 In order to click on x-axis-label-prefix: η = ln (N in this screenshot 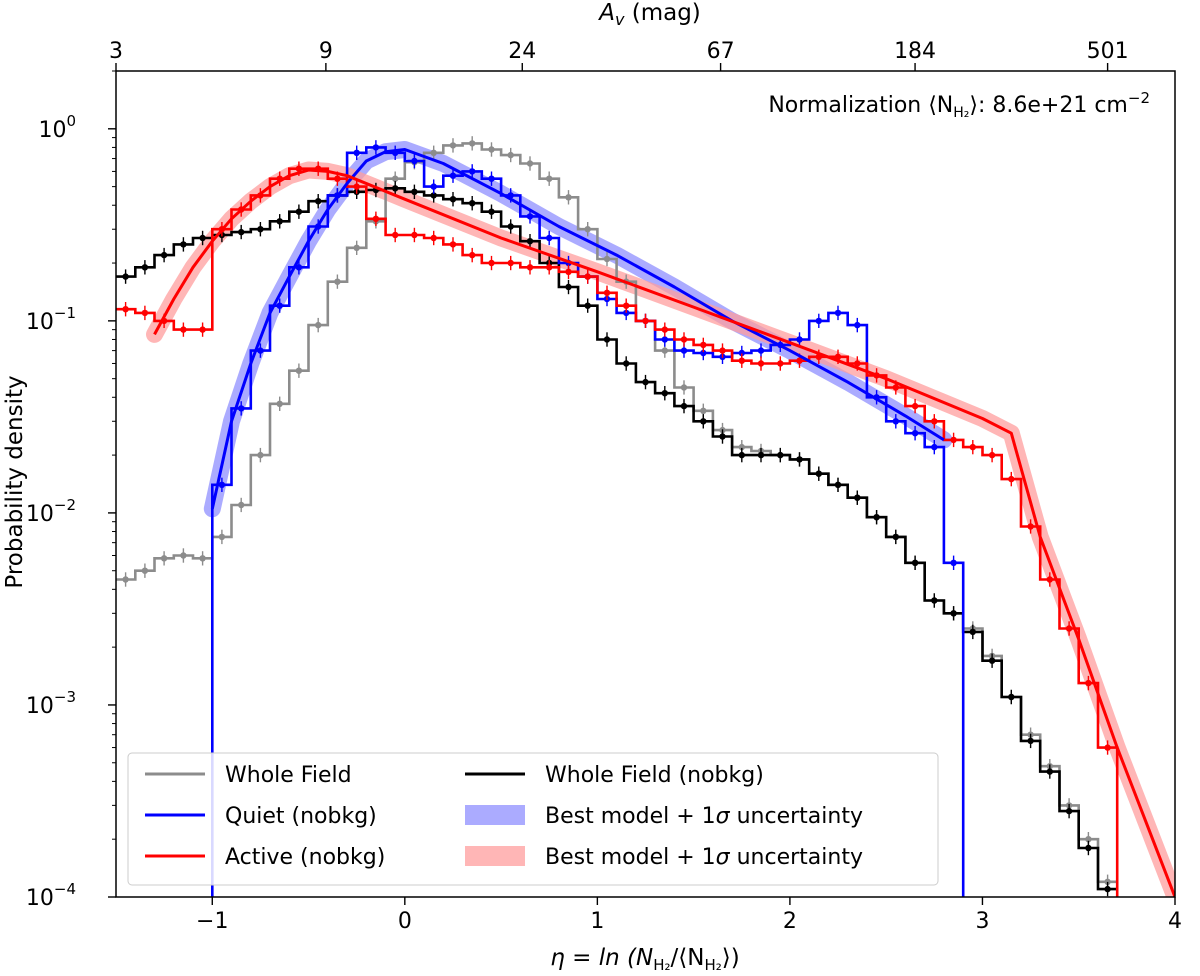, I will do `click(601, 958)`.